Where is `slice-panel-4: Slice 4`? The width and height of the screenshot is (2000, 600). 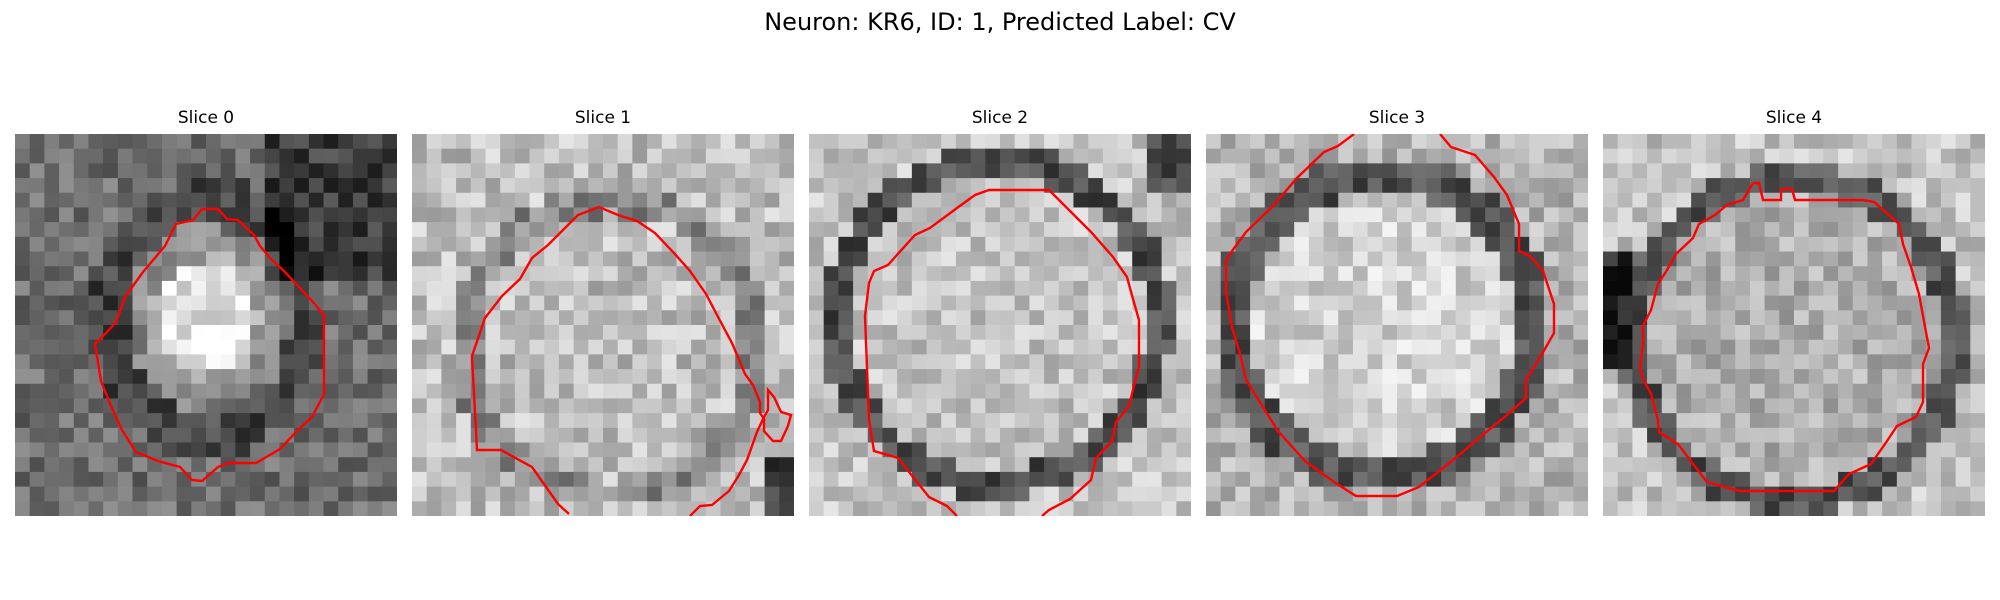
slice-panel-4: Slice 4 is located at coordinates (1794, 311).